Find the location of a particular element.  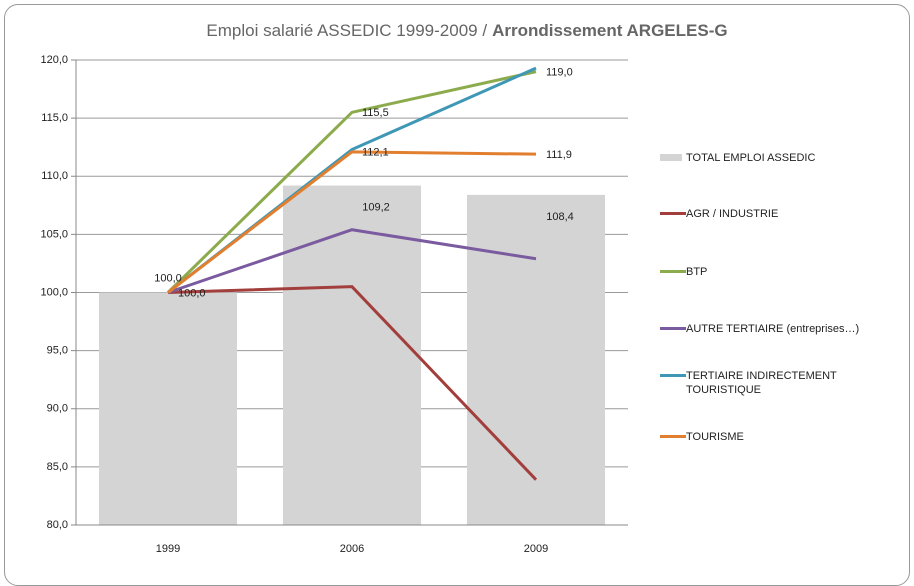

y-tick-label: 80,0 is located at coordinates (57, 525).